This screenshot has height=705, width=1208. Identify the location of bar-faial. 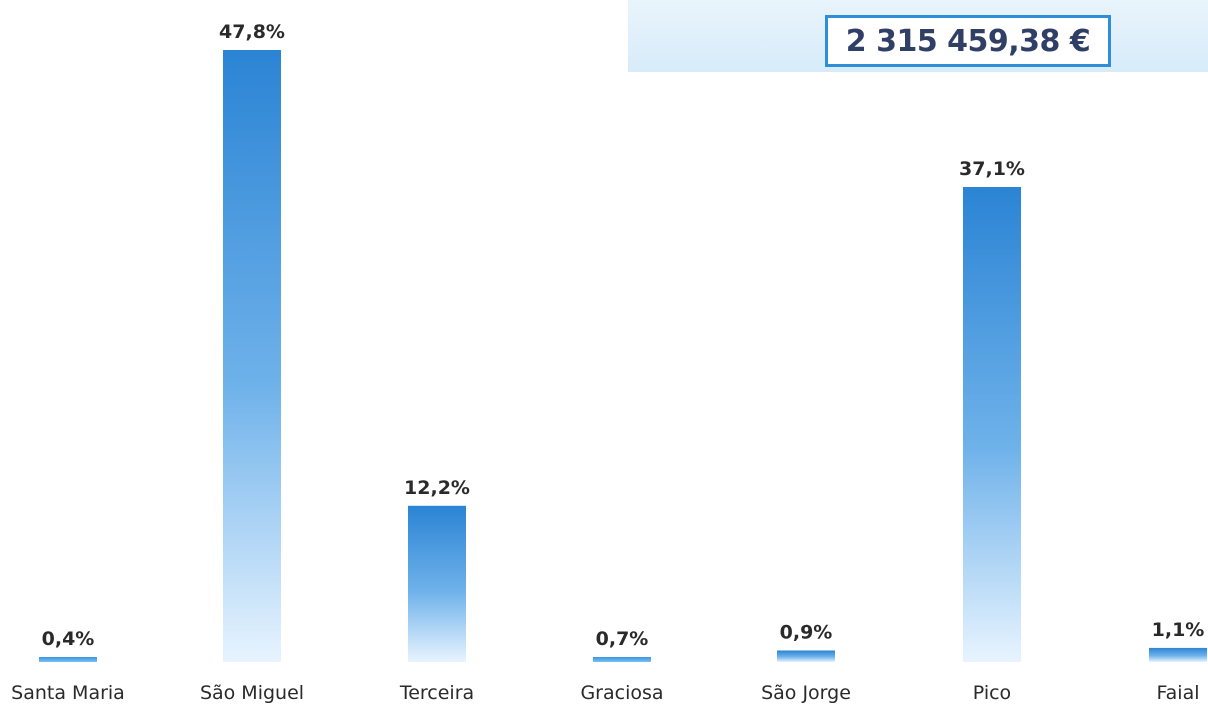
(1178, 654).